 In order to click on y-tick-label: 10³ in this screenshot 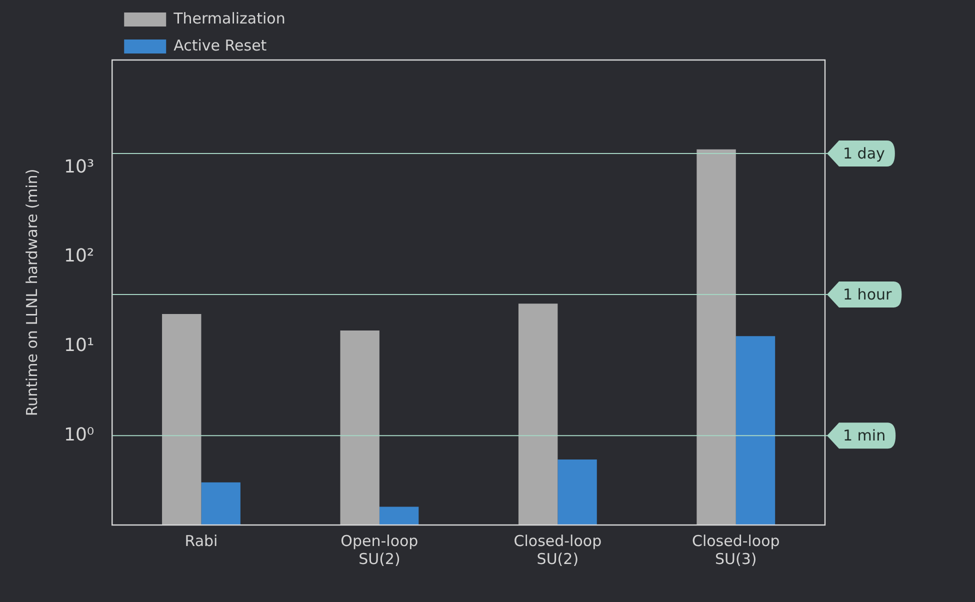, I will do `click(79, 167)`.